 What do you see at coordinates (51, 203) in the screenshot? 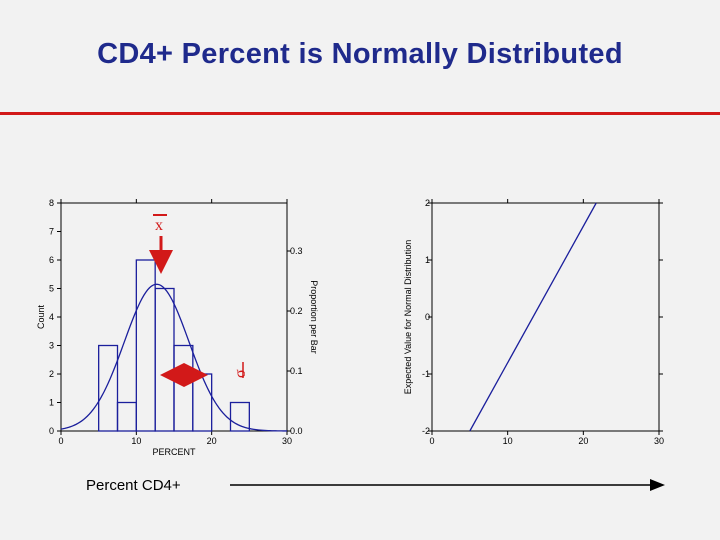
I see `hist-y-tick-label: 8` at bounding box center [51, 203].